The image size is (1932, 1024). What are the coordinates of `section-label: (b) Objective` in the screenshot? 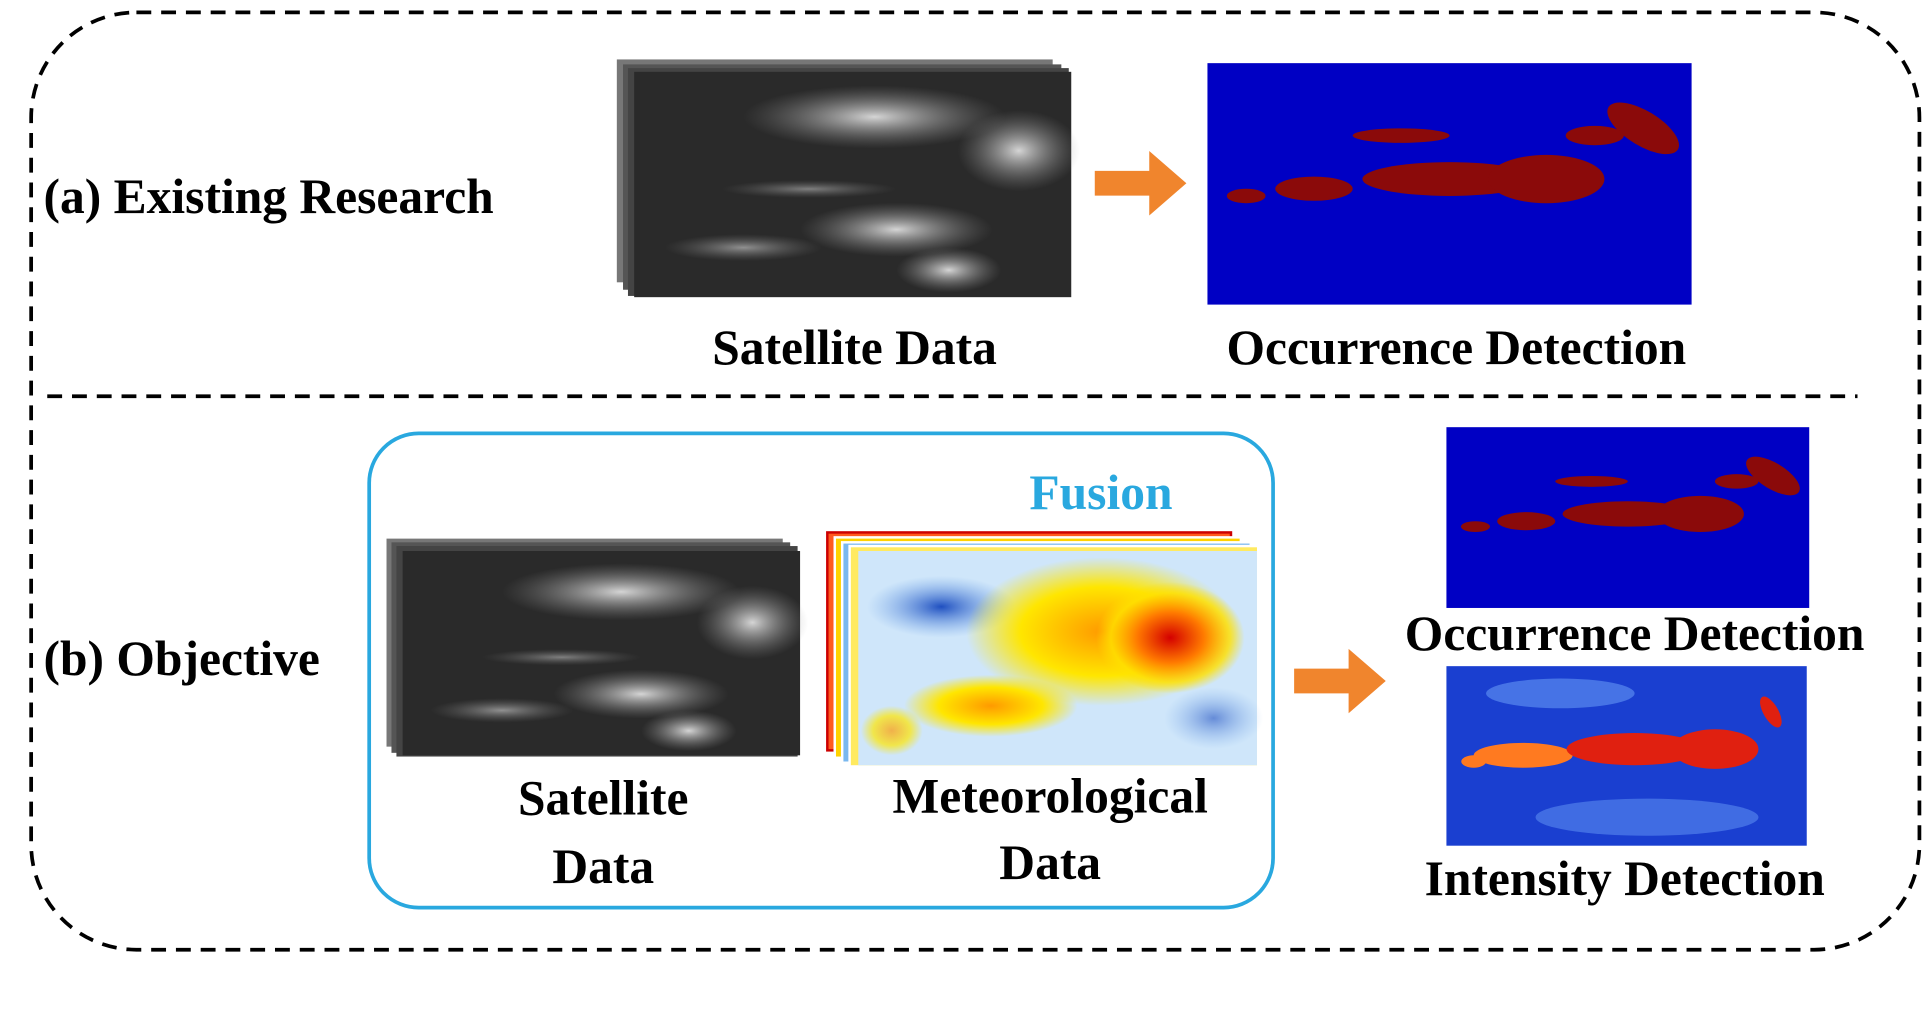 It's located at (182, 658).